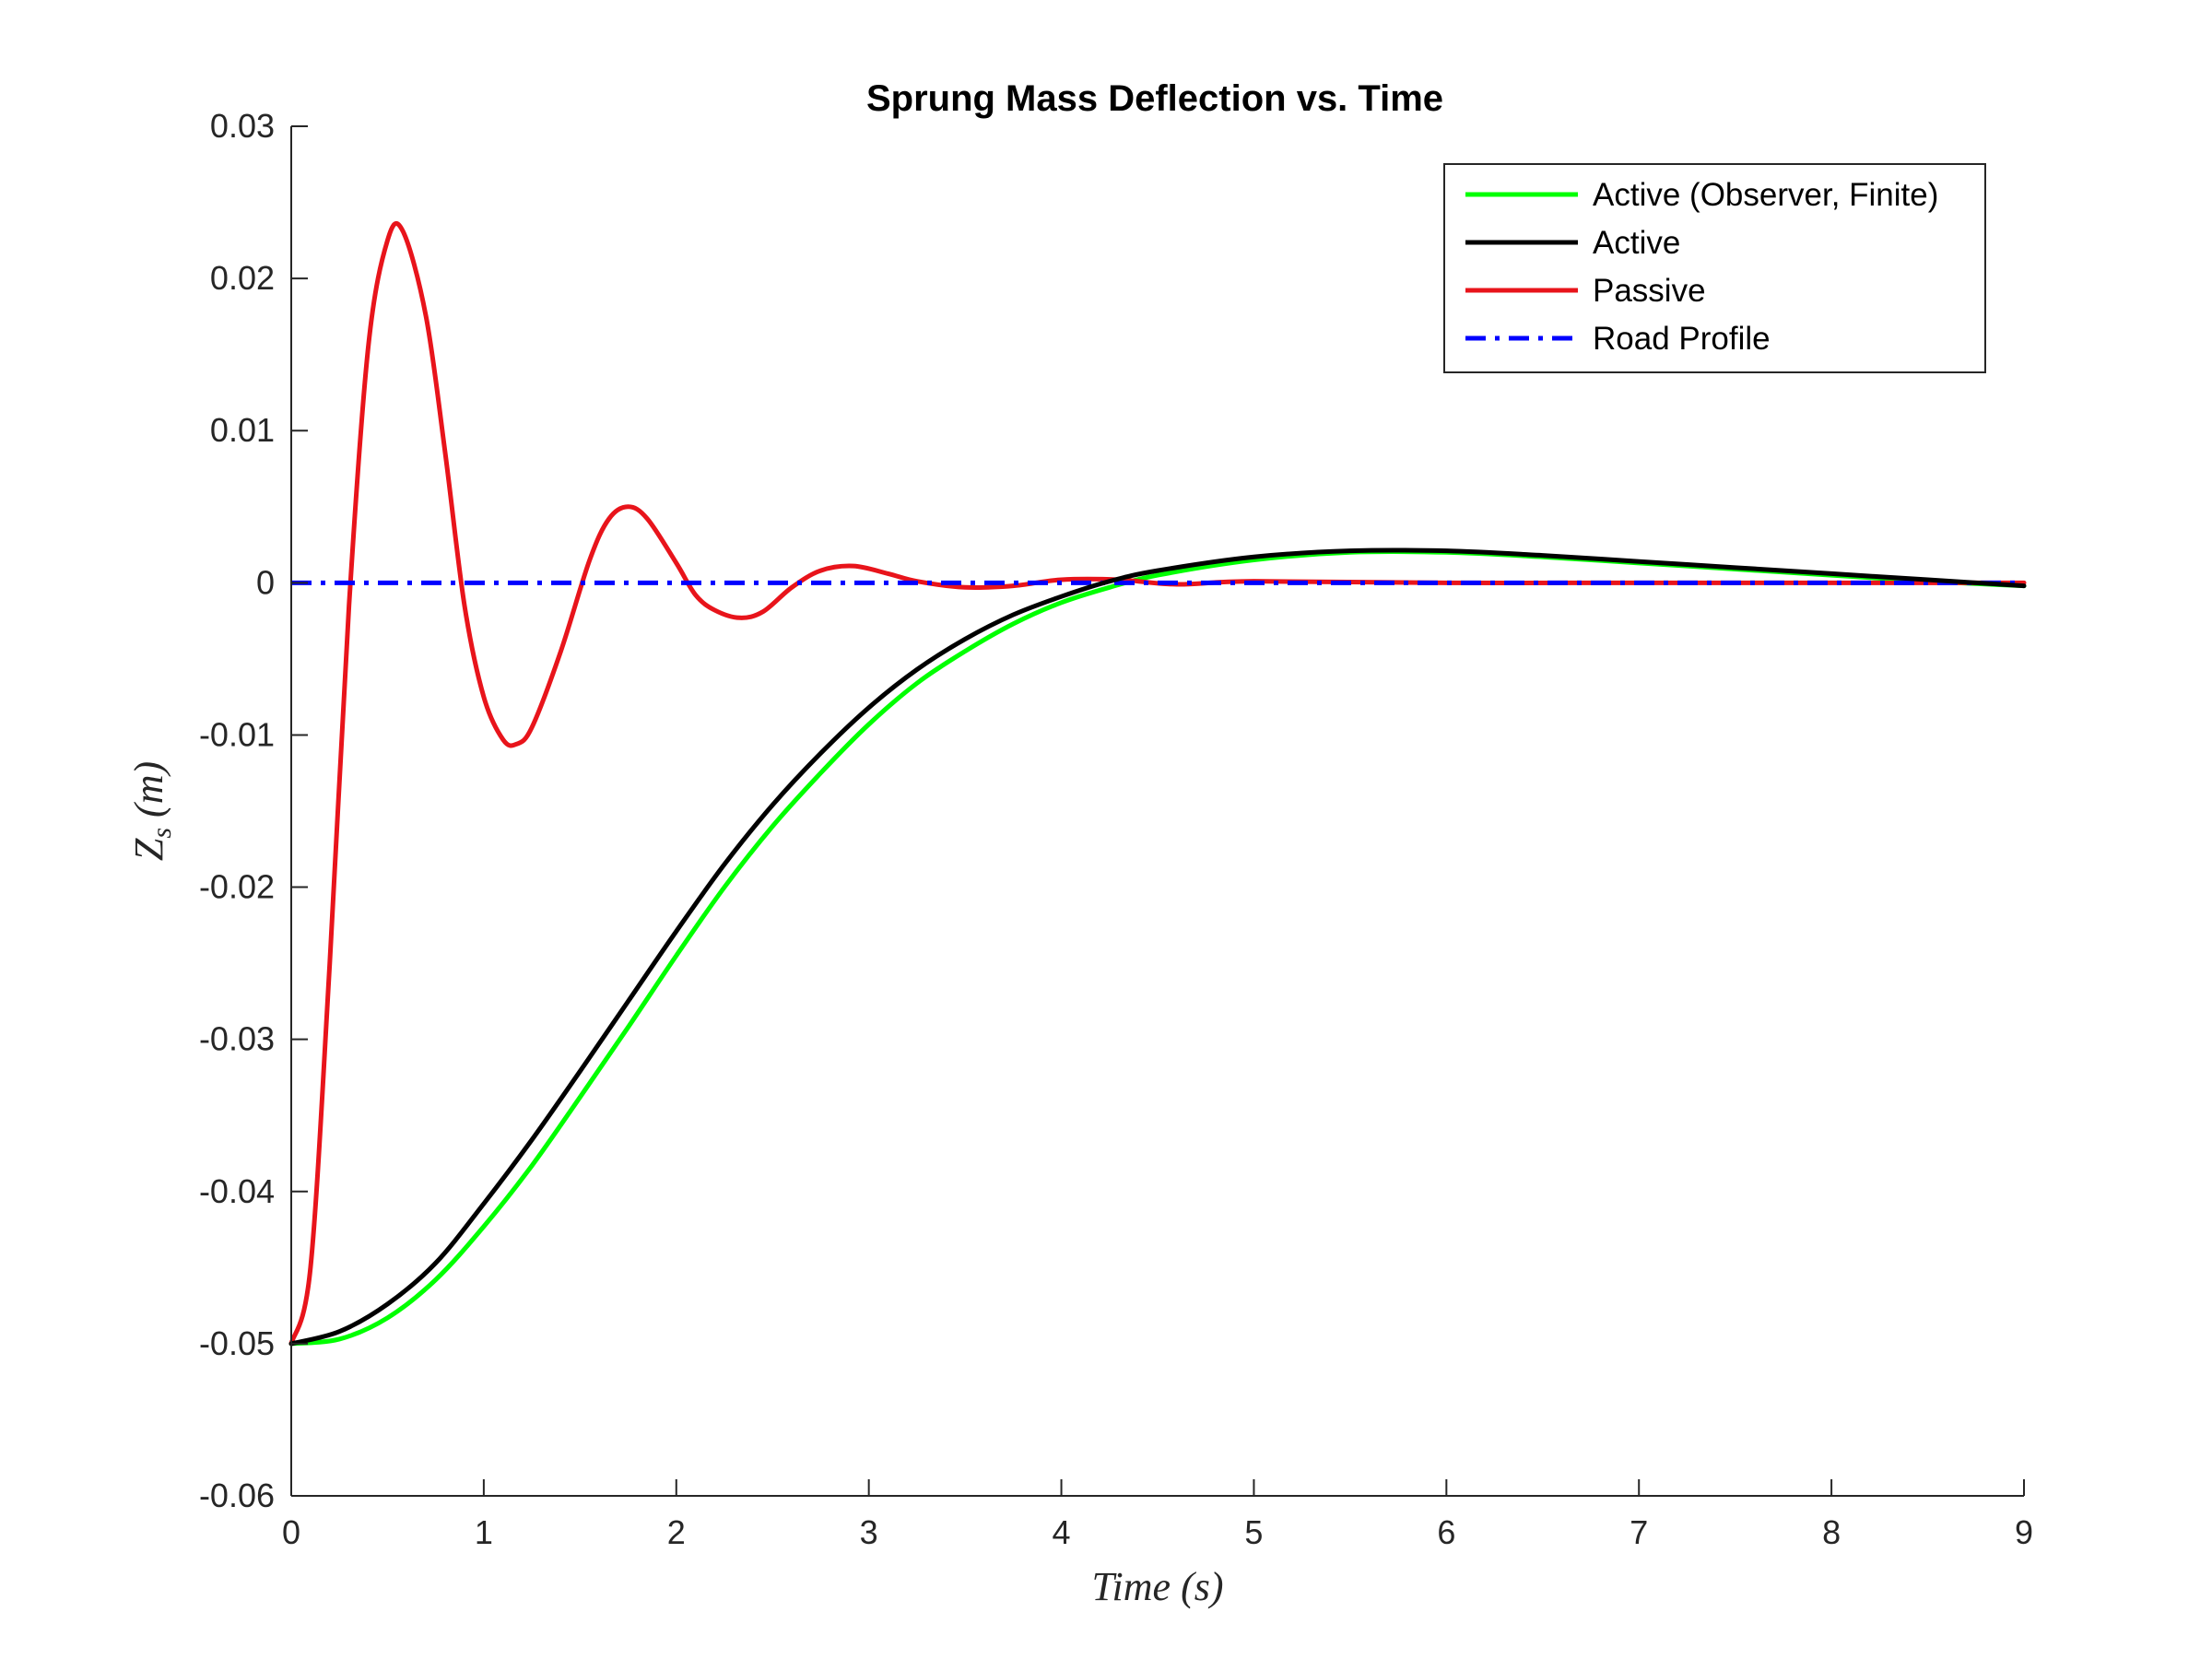 The width and height of the screenshot is (2212, 1659). Describe the element at coordinates (148, 849) in the screenshot. I see `y-axis-label-main: Z` at that location.